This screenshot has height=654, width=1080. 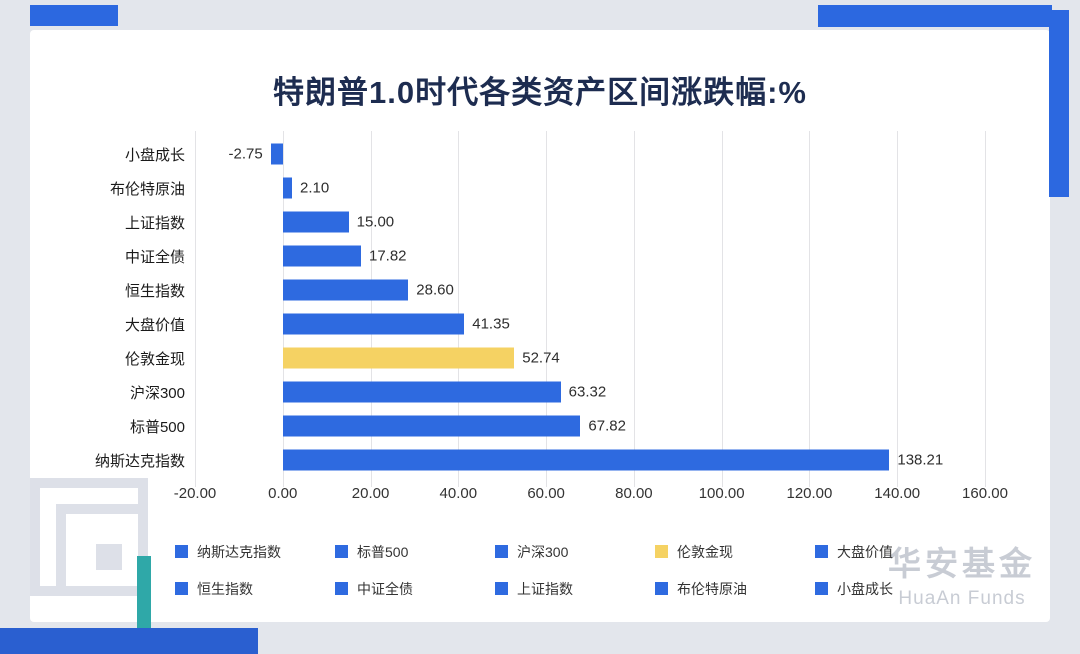 I want to click on category-label: 大盘价值, so click(x=154, y=325).